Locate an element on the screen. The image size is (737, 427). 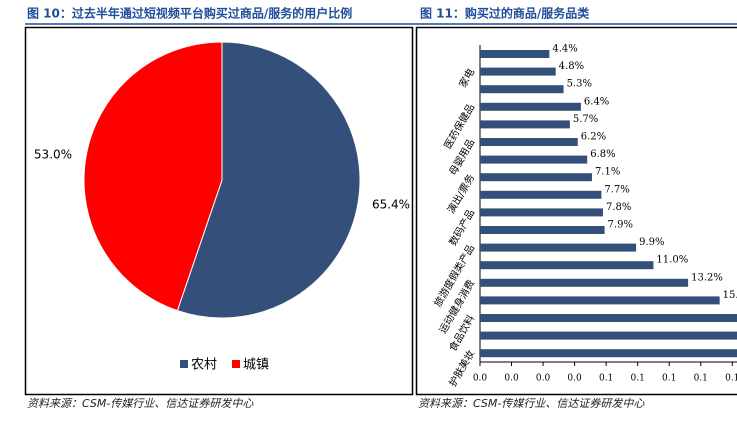
pie-slice is located at coordinates (153, 176).